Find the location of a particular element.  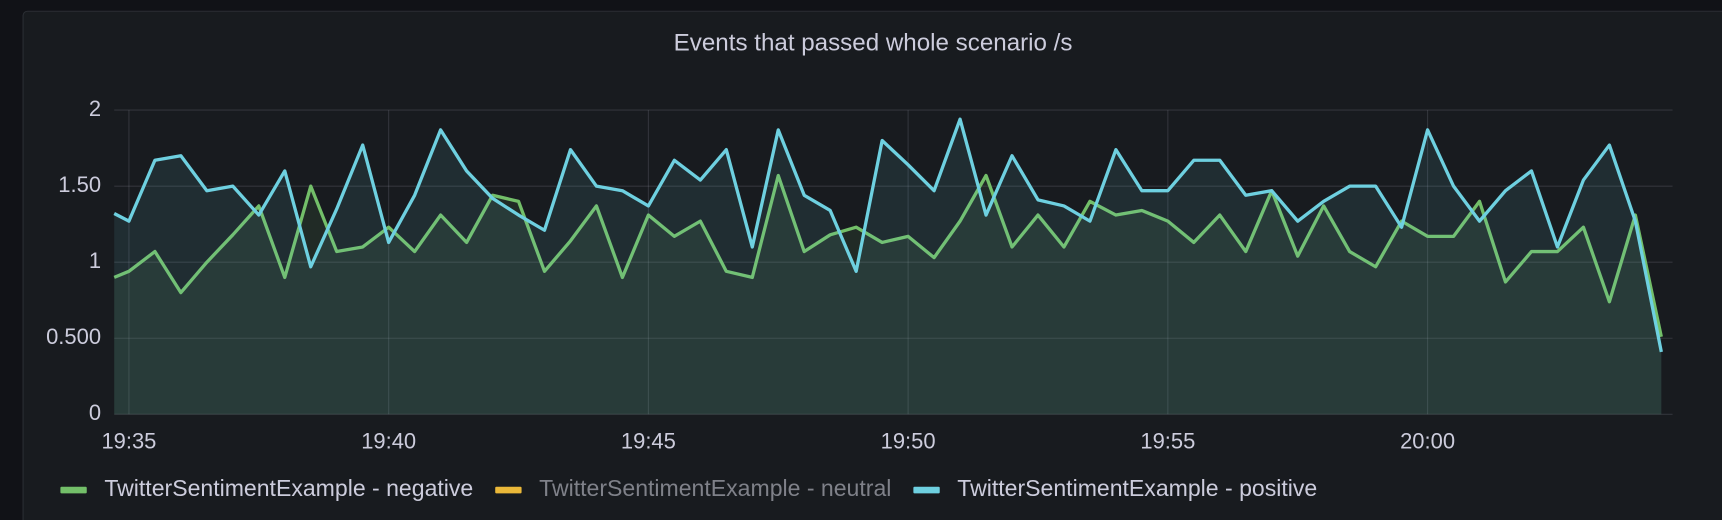

x-tick-label: 20:00 is located at coordinates (1427, 441).